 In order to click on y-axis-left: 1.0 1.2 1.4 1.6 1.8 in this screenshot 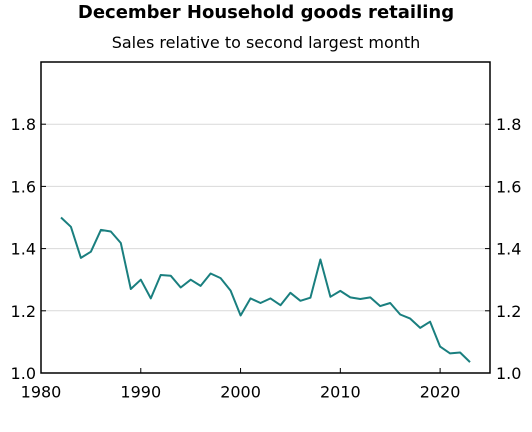, I will do `click(28, 249)`.